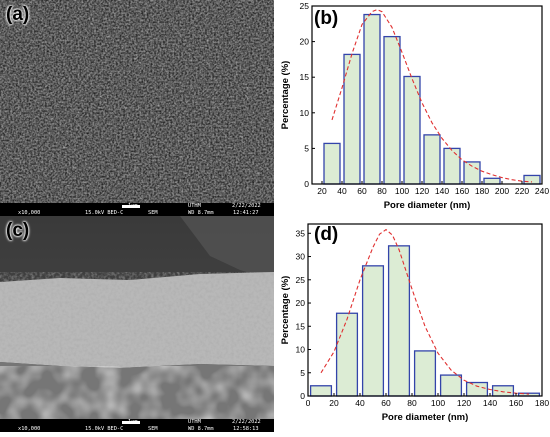 This screenshot has height=437, width=550. I want to click on time-label: 12:58:13, so click(246, 428).